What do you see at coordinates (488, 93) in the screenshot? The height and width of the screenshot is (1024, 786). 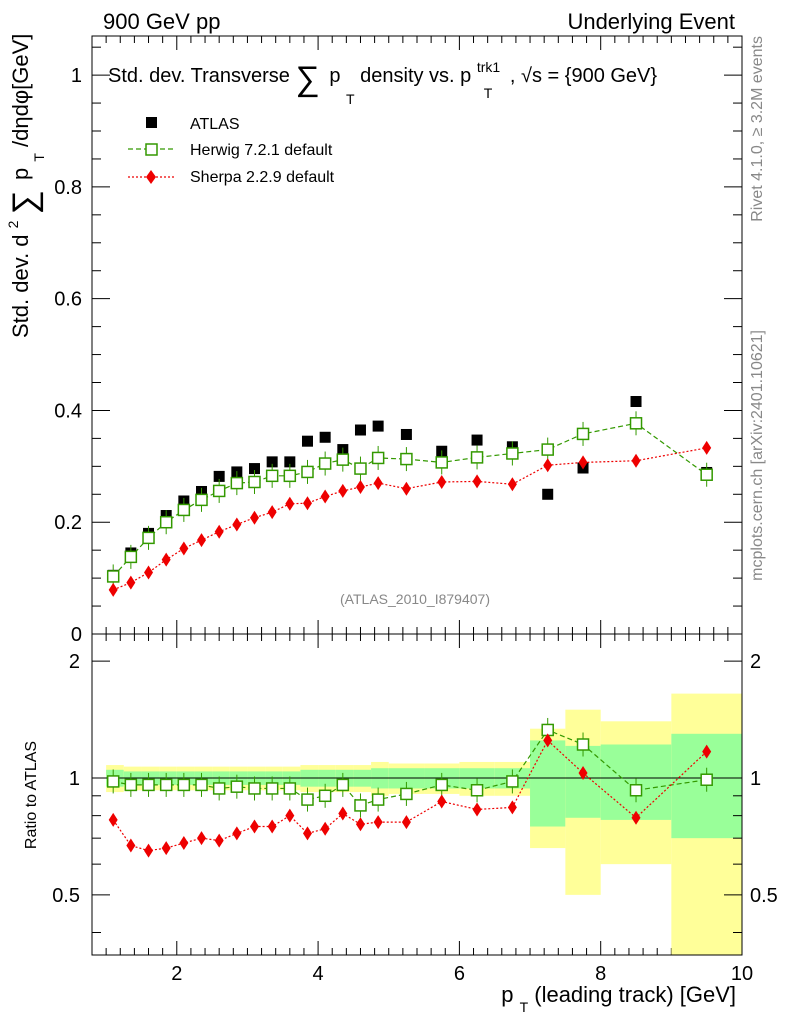 I see `title-sub-t2: T` at bounding box center [488, 93].